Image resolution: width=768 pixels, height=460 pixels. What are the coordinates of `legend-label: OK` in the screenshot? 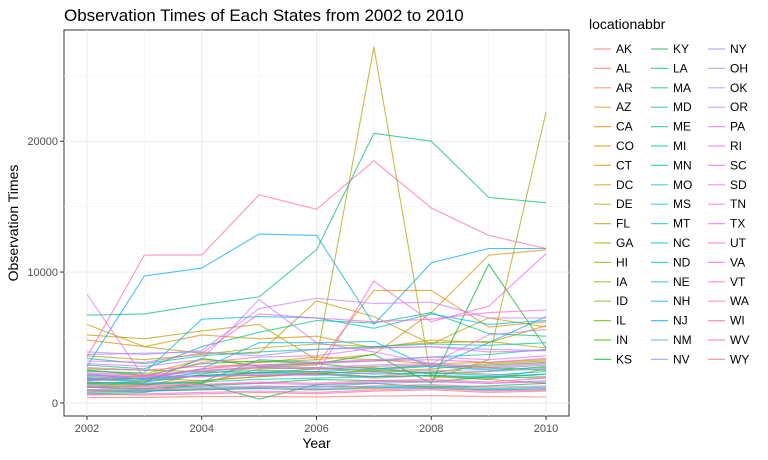 It's located at (738, 88).